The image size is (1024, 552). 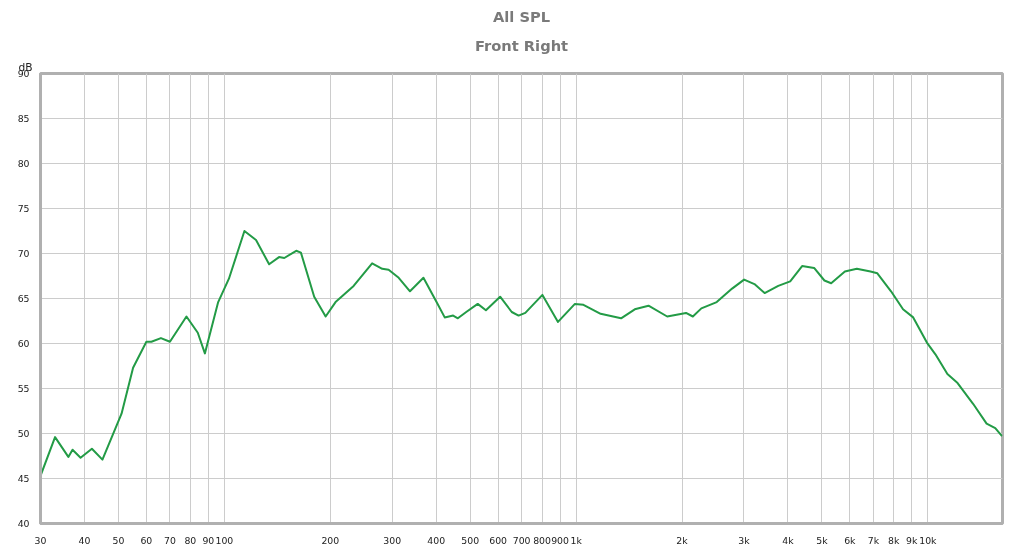 I want to click on y-tick-label: 55, so click(x=23, y=388).